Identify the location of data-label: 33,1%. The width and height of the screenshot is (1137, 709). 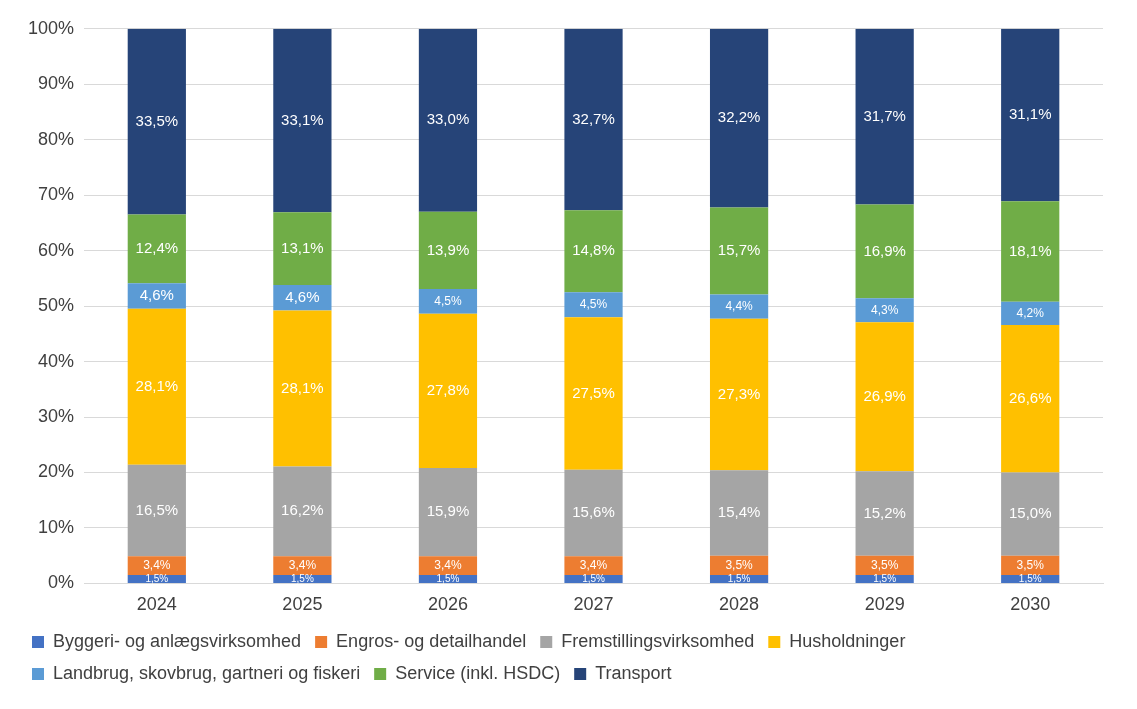
(302, 119).